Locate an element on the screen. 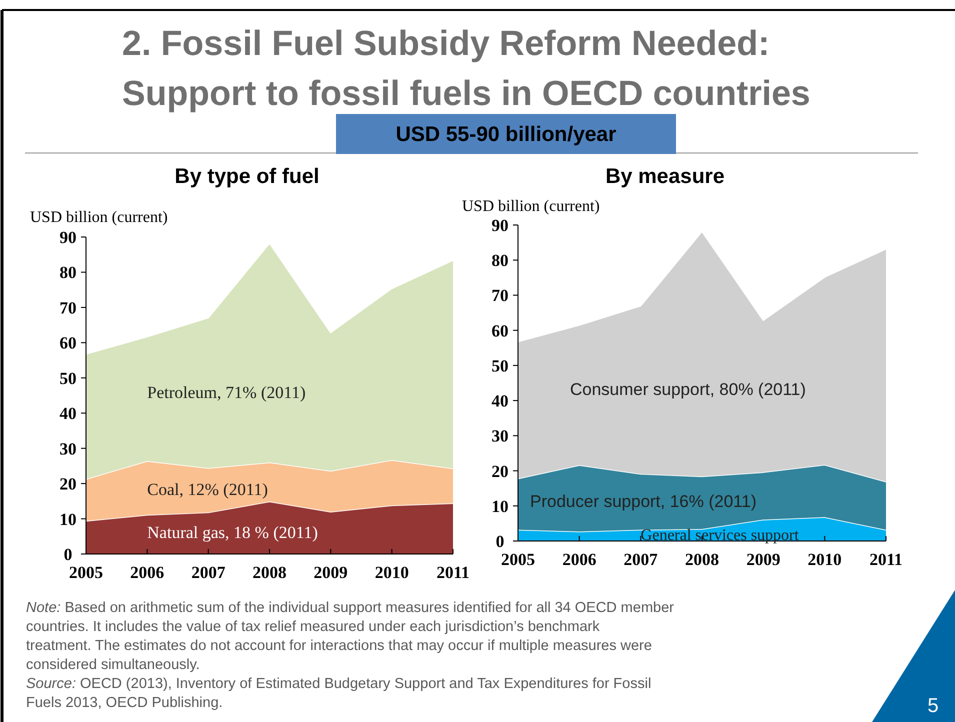 The image size is (955, 722). text: USD 55-90 billion/year is located at coordinates (506, 134).